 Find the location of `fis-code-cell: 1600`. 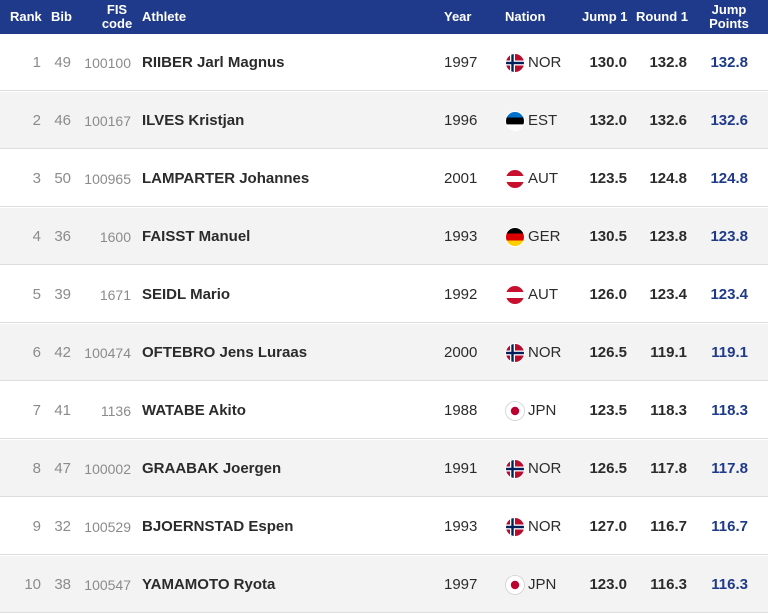

fis-code-cell: 1600 is located at coordinates (115, 236).